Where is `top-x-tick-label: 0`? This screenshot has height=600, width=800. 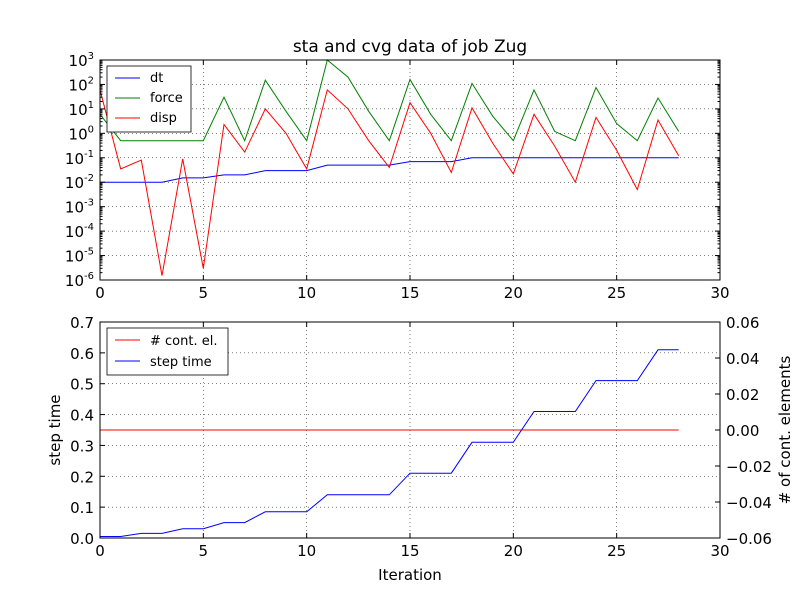
top-x-tick-label: 0 is located at coordinates (100, 293).